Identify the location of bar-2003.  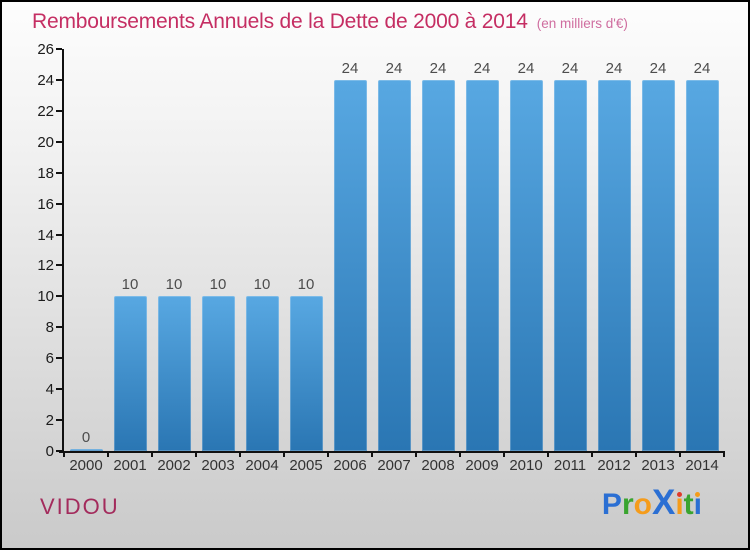
(218, 373).